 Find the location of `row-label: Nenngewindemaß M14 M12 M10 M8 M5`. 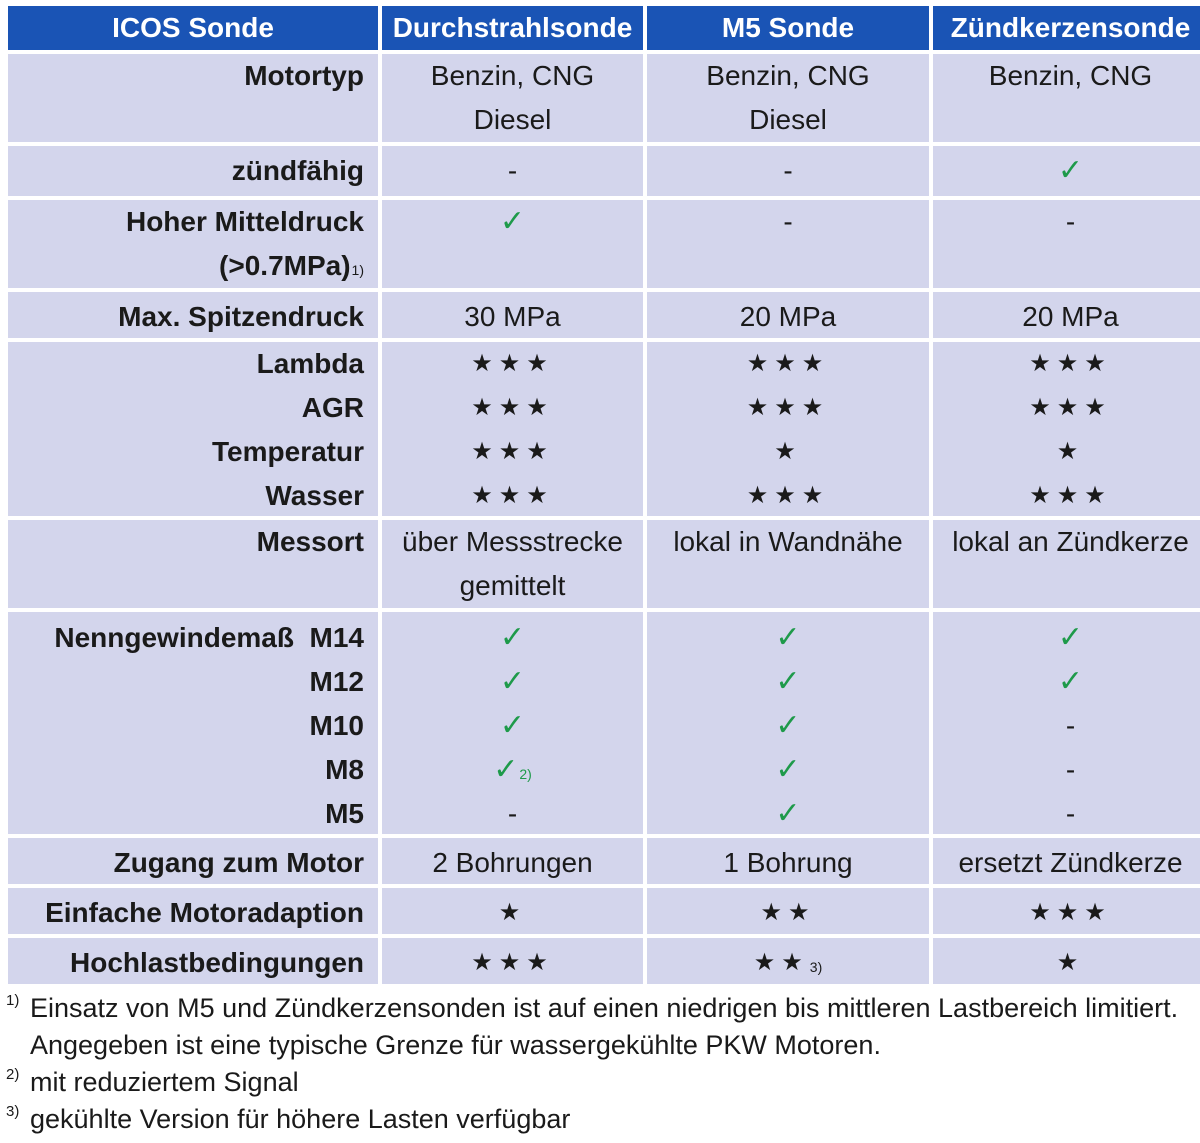

row-label: Nenngewindemaß M14 M12 M10 M8 M5 is located at coordinates (193, 723).